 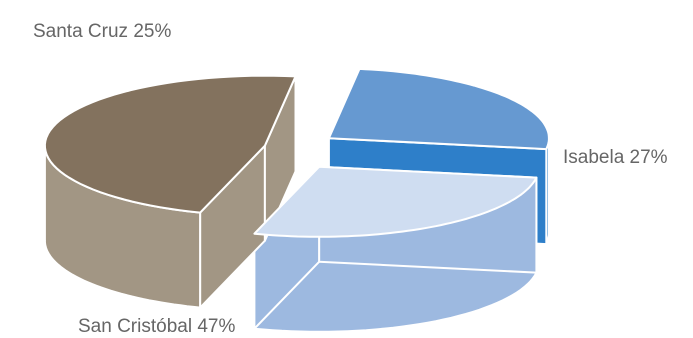 I want to click on slice-label-santa-cruz: Santa Cruz 25%, so click(x=102, y=31).